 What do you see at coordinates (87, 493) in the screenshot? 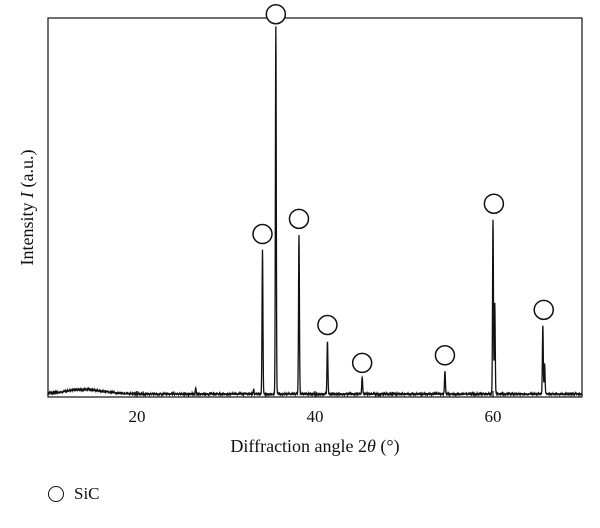
I see `legend-label-sic: SiC` at bounding box center [87, 493].